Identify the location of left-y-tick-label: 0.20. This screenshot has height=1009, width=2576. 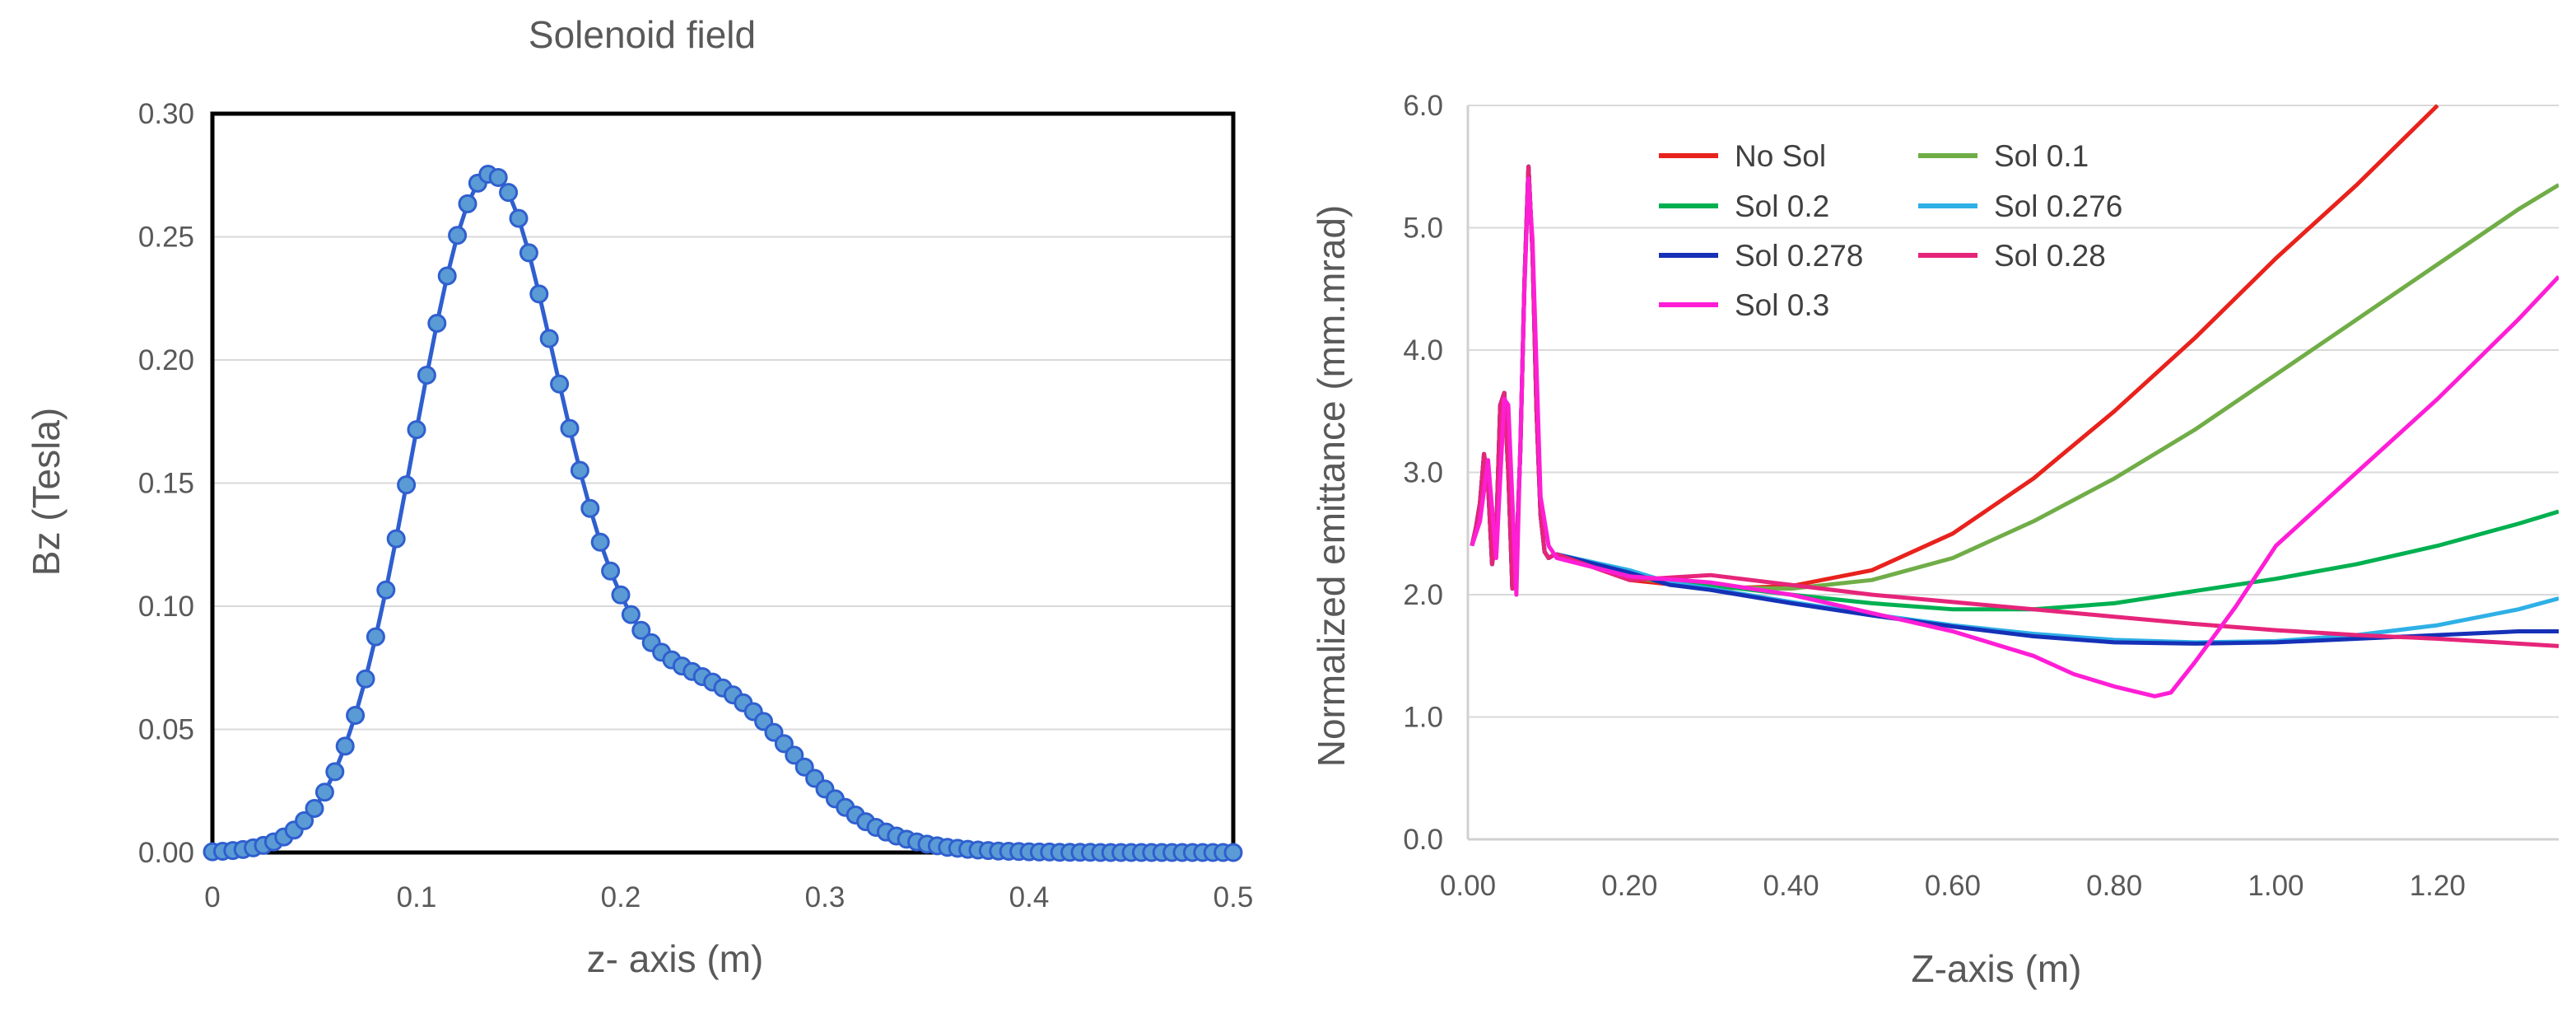
(166, 360).